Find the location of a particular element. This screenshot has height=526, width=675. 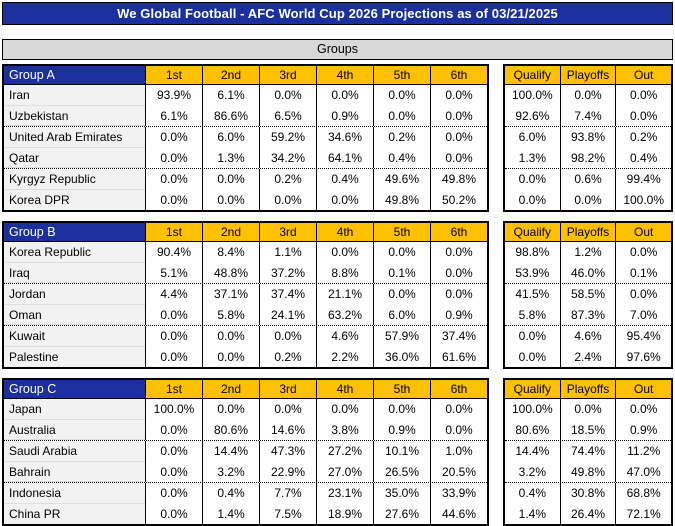

team-name-cell: Korea DPR is located at coordinates (74, 199).